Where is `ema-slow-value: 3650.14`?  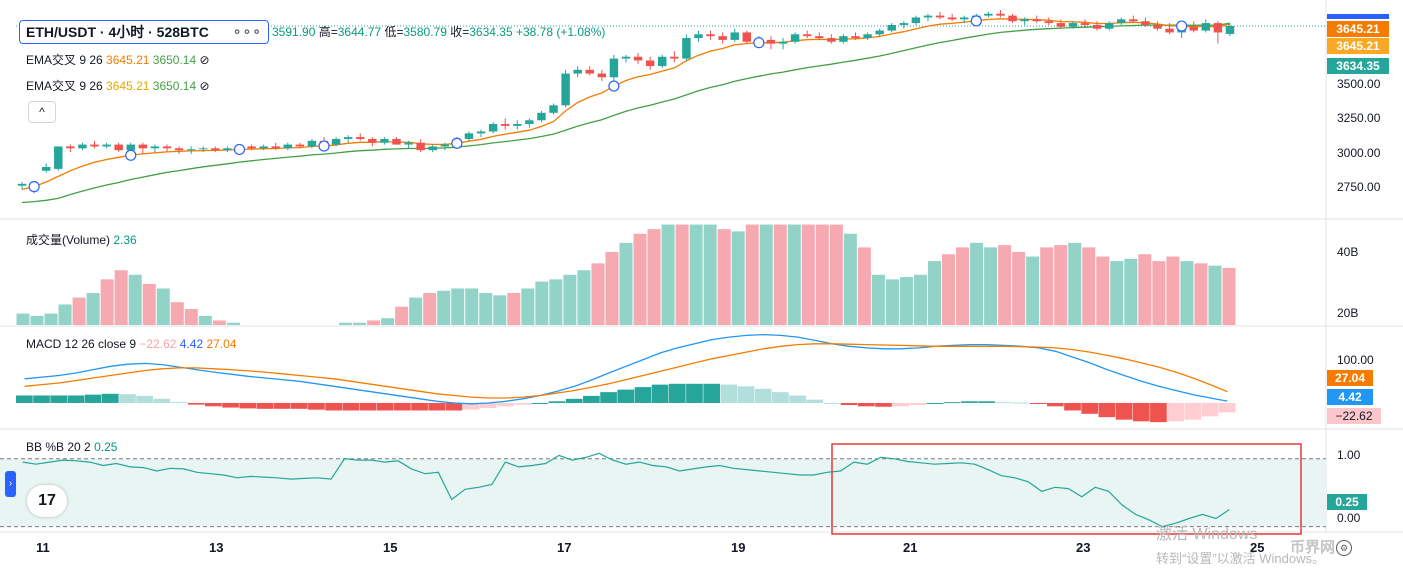
ema-slow-value: 3650.14 is located at coordinates (174, 60).